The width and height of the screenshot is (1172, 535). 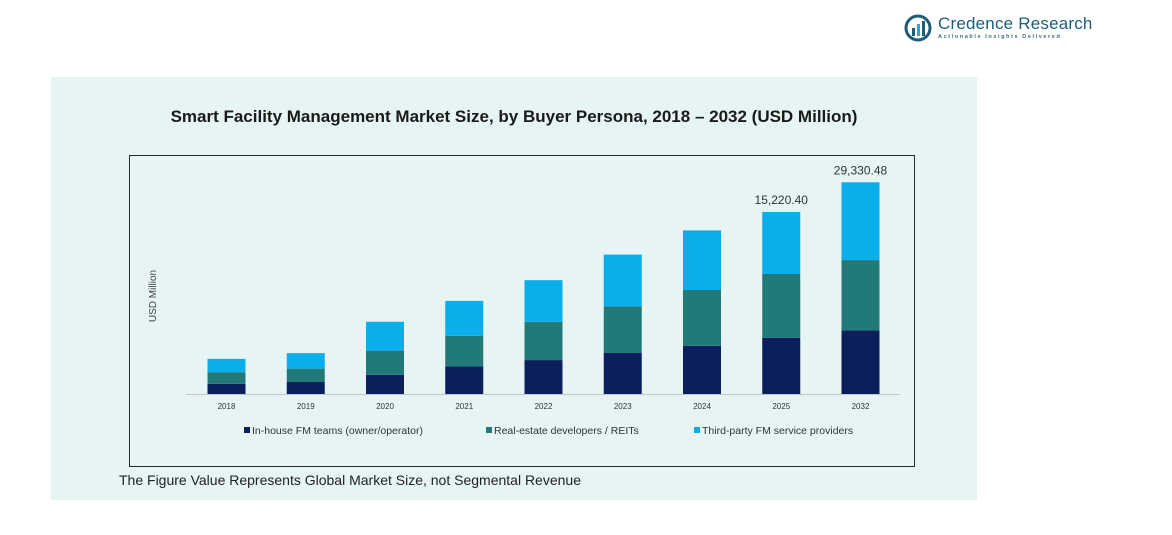 What do you see at coordinates (622, 280) in the screenshot?
I see `bar-segment-3-2023` at bounding box center [622, 280].